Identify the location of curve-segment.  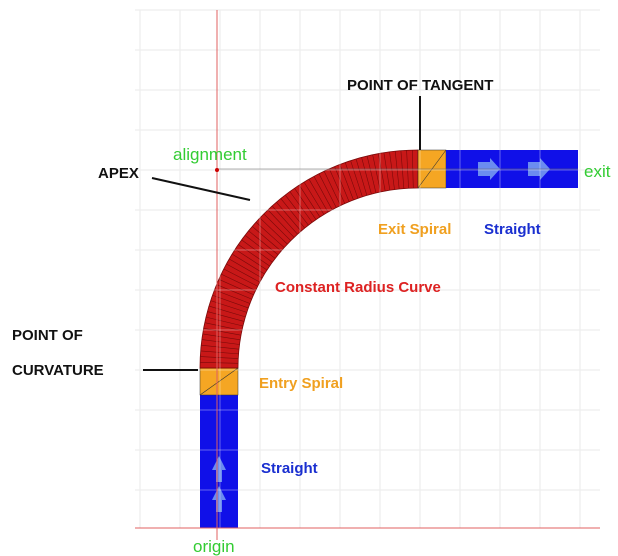
(309, 259).